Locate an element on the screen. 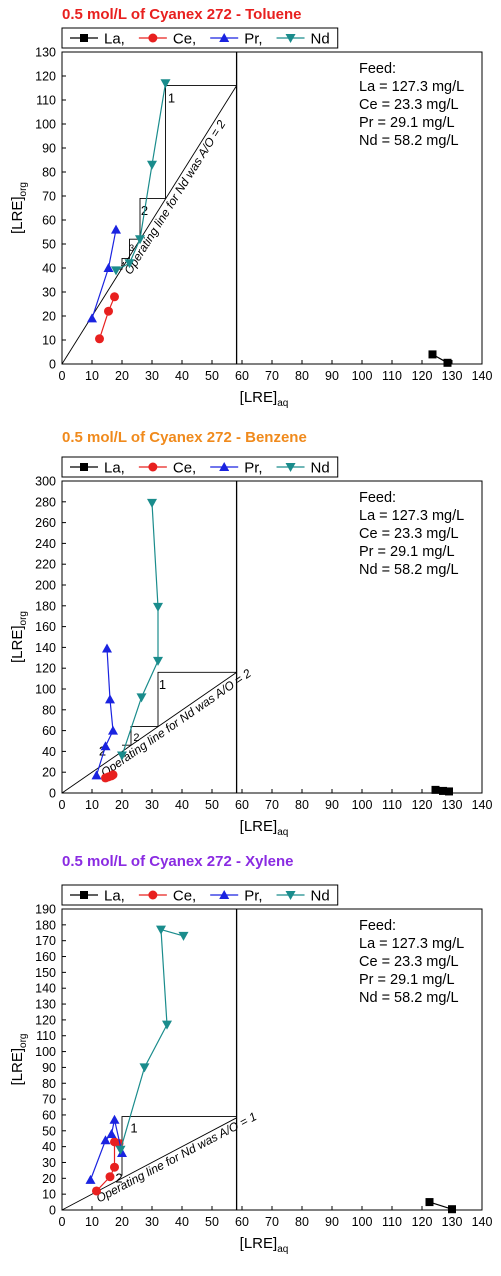  x-tick-label: 0 is located at coordinates (62, 805).